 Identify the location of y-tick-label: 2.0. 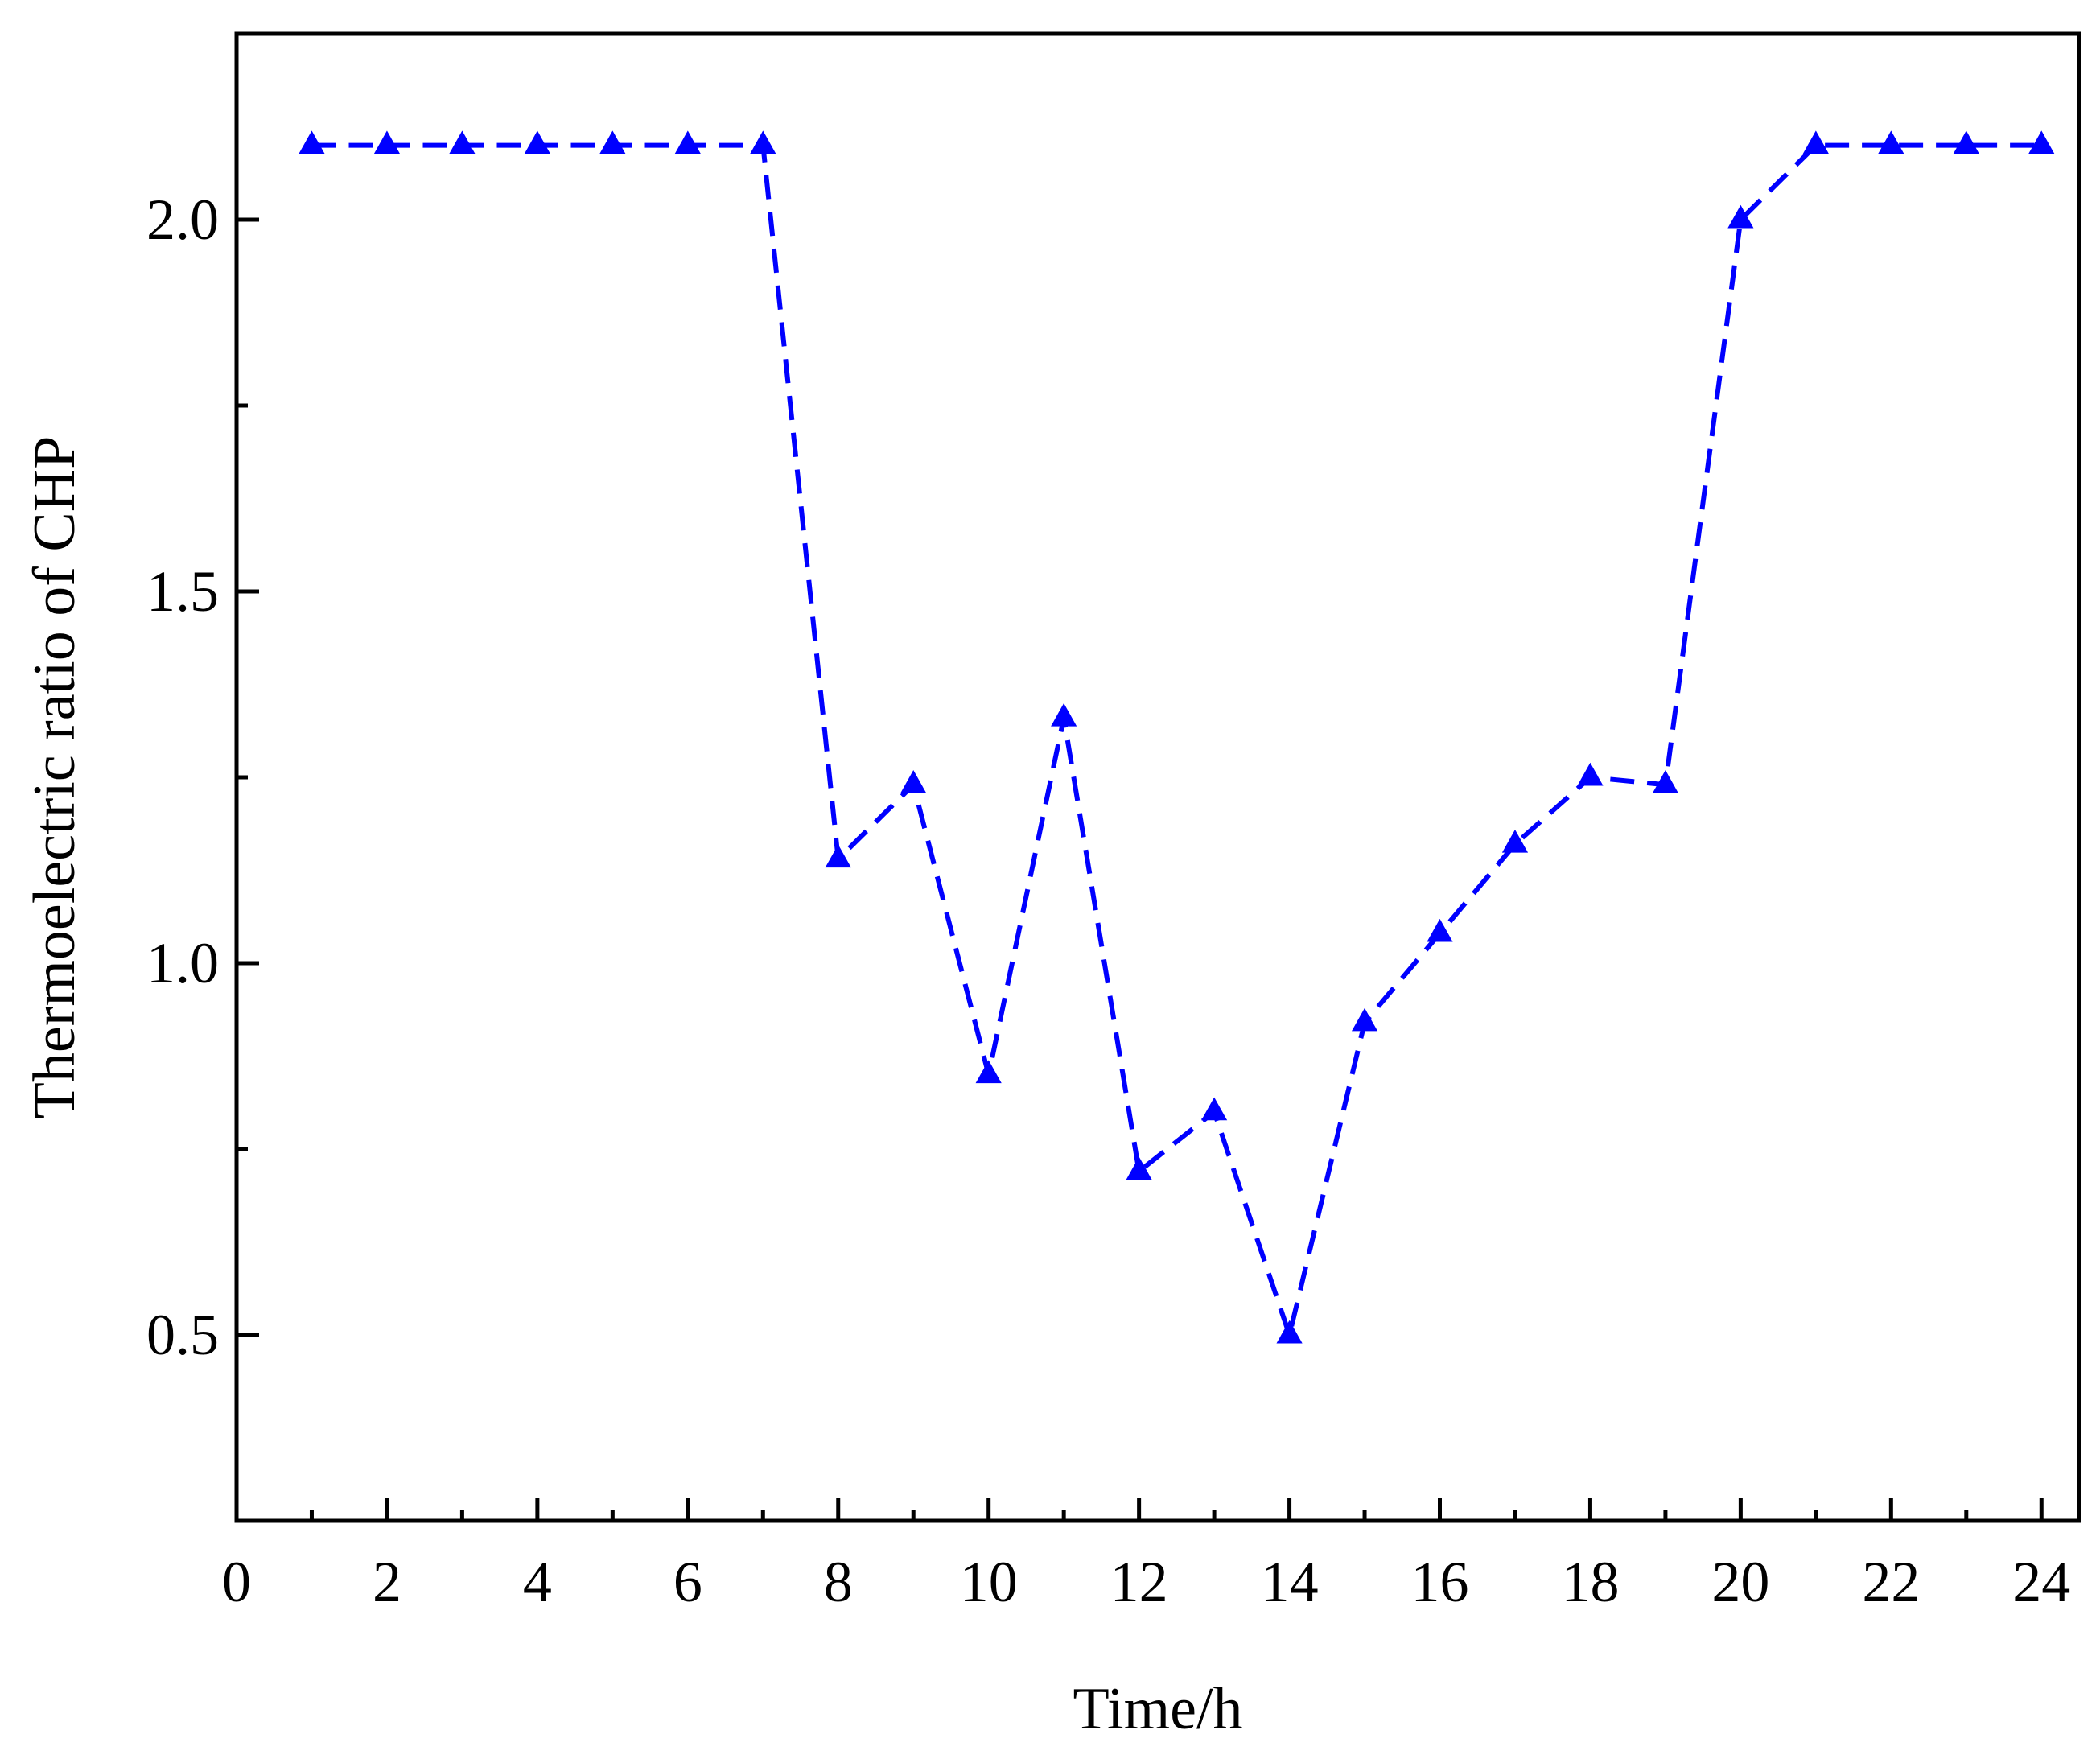
(182, 219).